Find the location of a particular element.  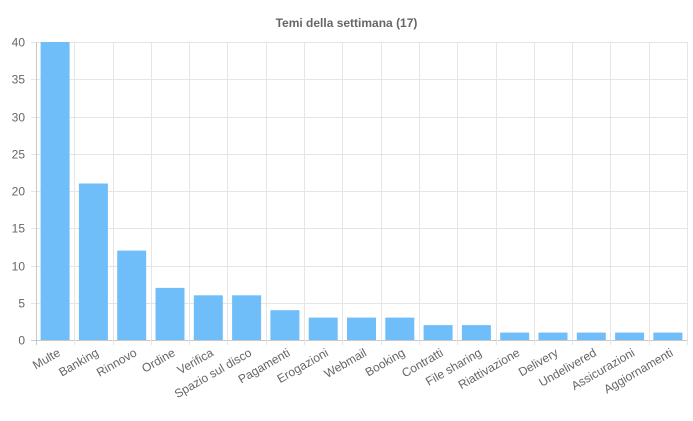

y-tick-label: 20 is located at coordinates (19, 192).